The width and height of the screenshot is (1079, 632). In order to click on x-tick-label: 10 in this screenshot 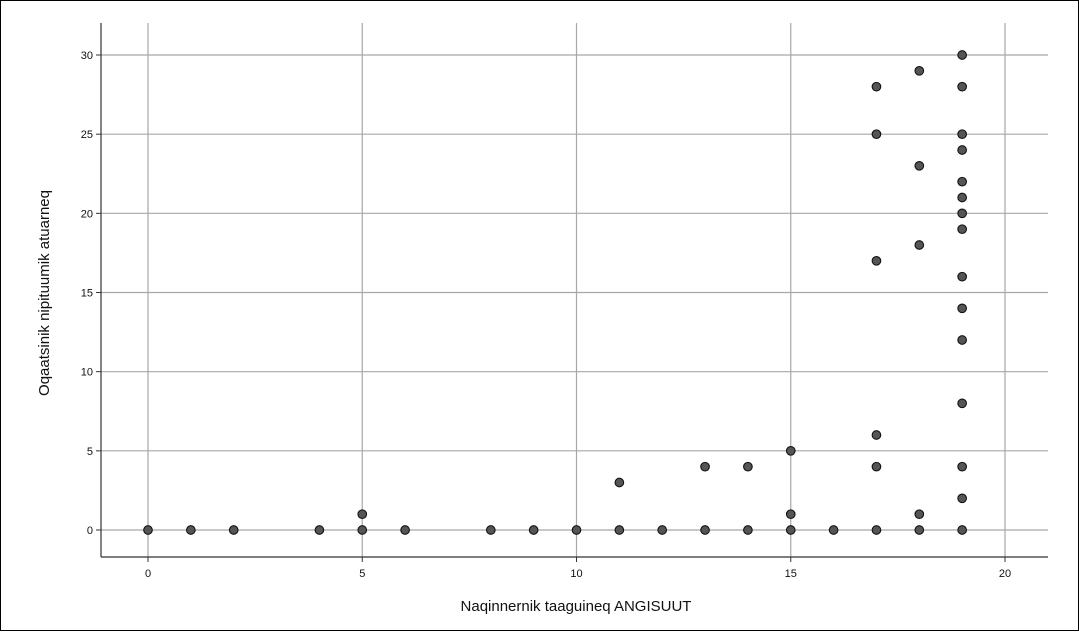, I will do `click(576, 574)`.